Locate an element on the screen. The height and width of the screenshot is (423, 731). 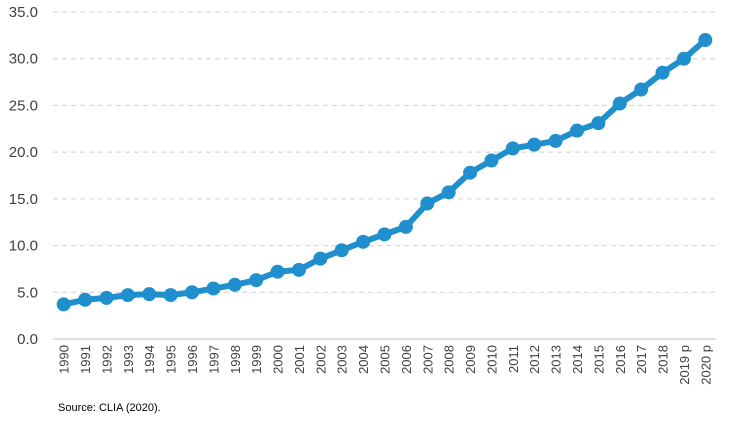
x-tick-label: 2010 is located at coordinates (491, 359).